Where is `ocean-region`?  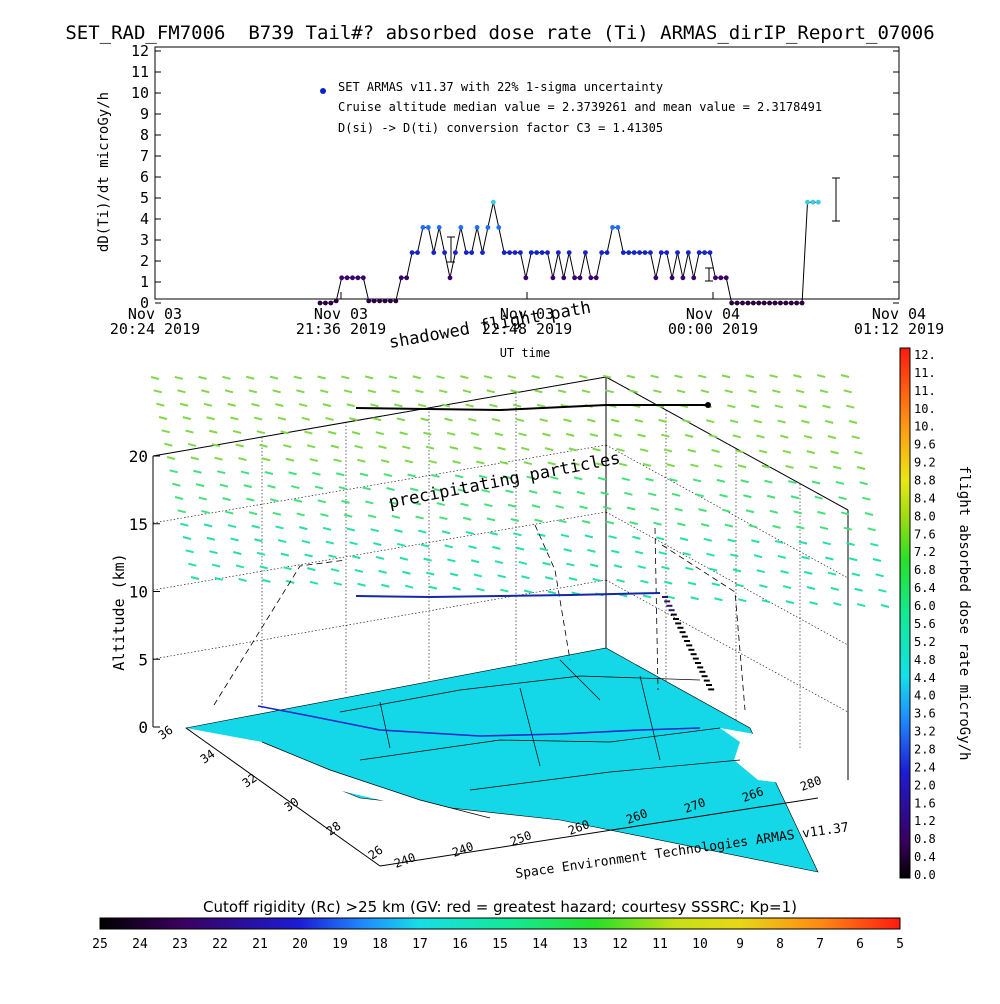
ocean-region is located at coordinates (367, 780).